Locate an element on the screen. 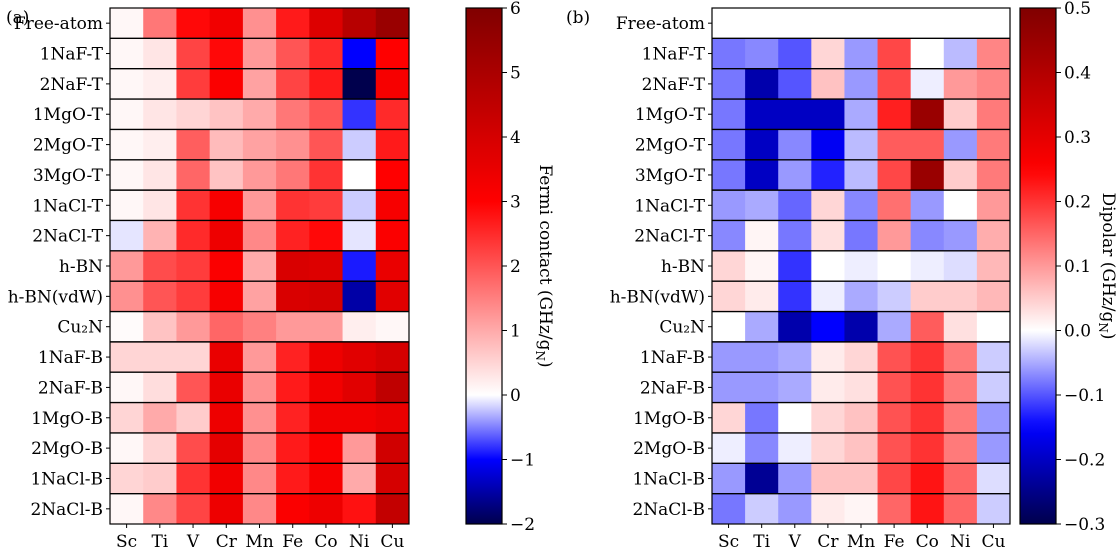  colorbar-tick-label: 6 is located at coordinates (515, 9).